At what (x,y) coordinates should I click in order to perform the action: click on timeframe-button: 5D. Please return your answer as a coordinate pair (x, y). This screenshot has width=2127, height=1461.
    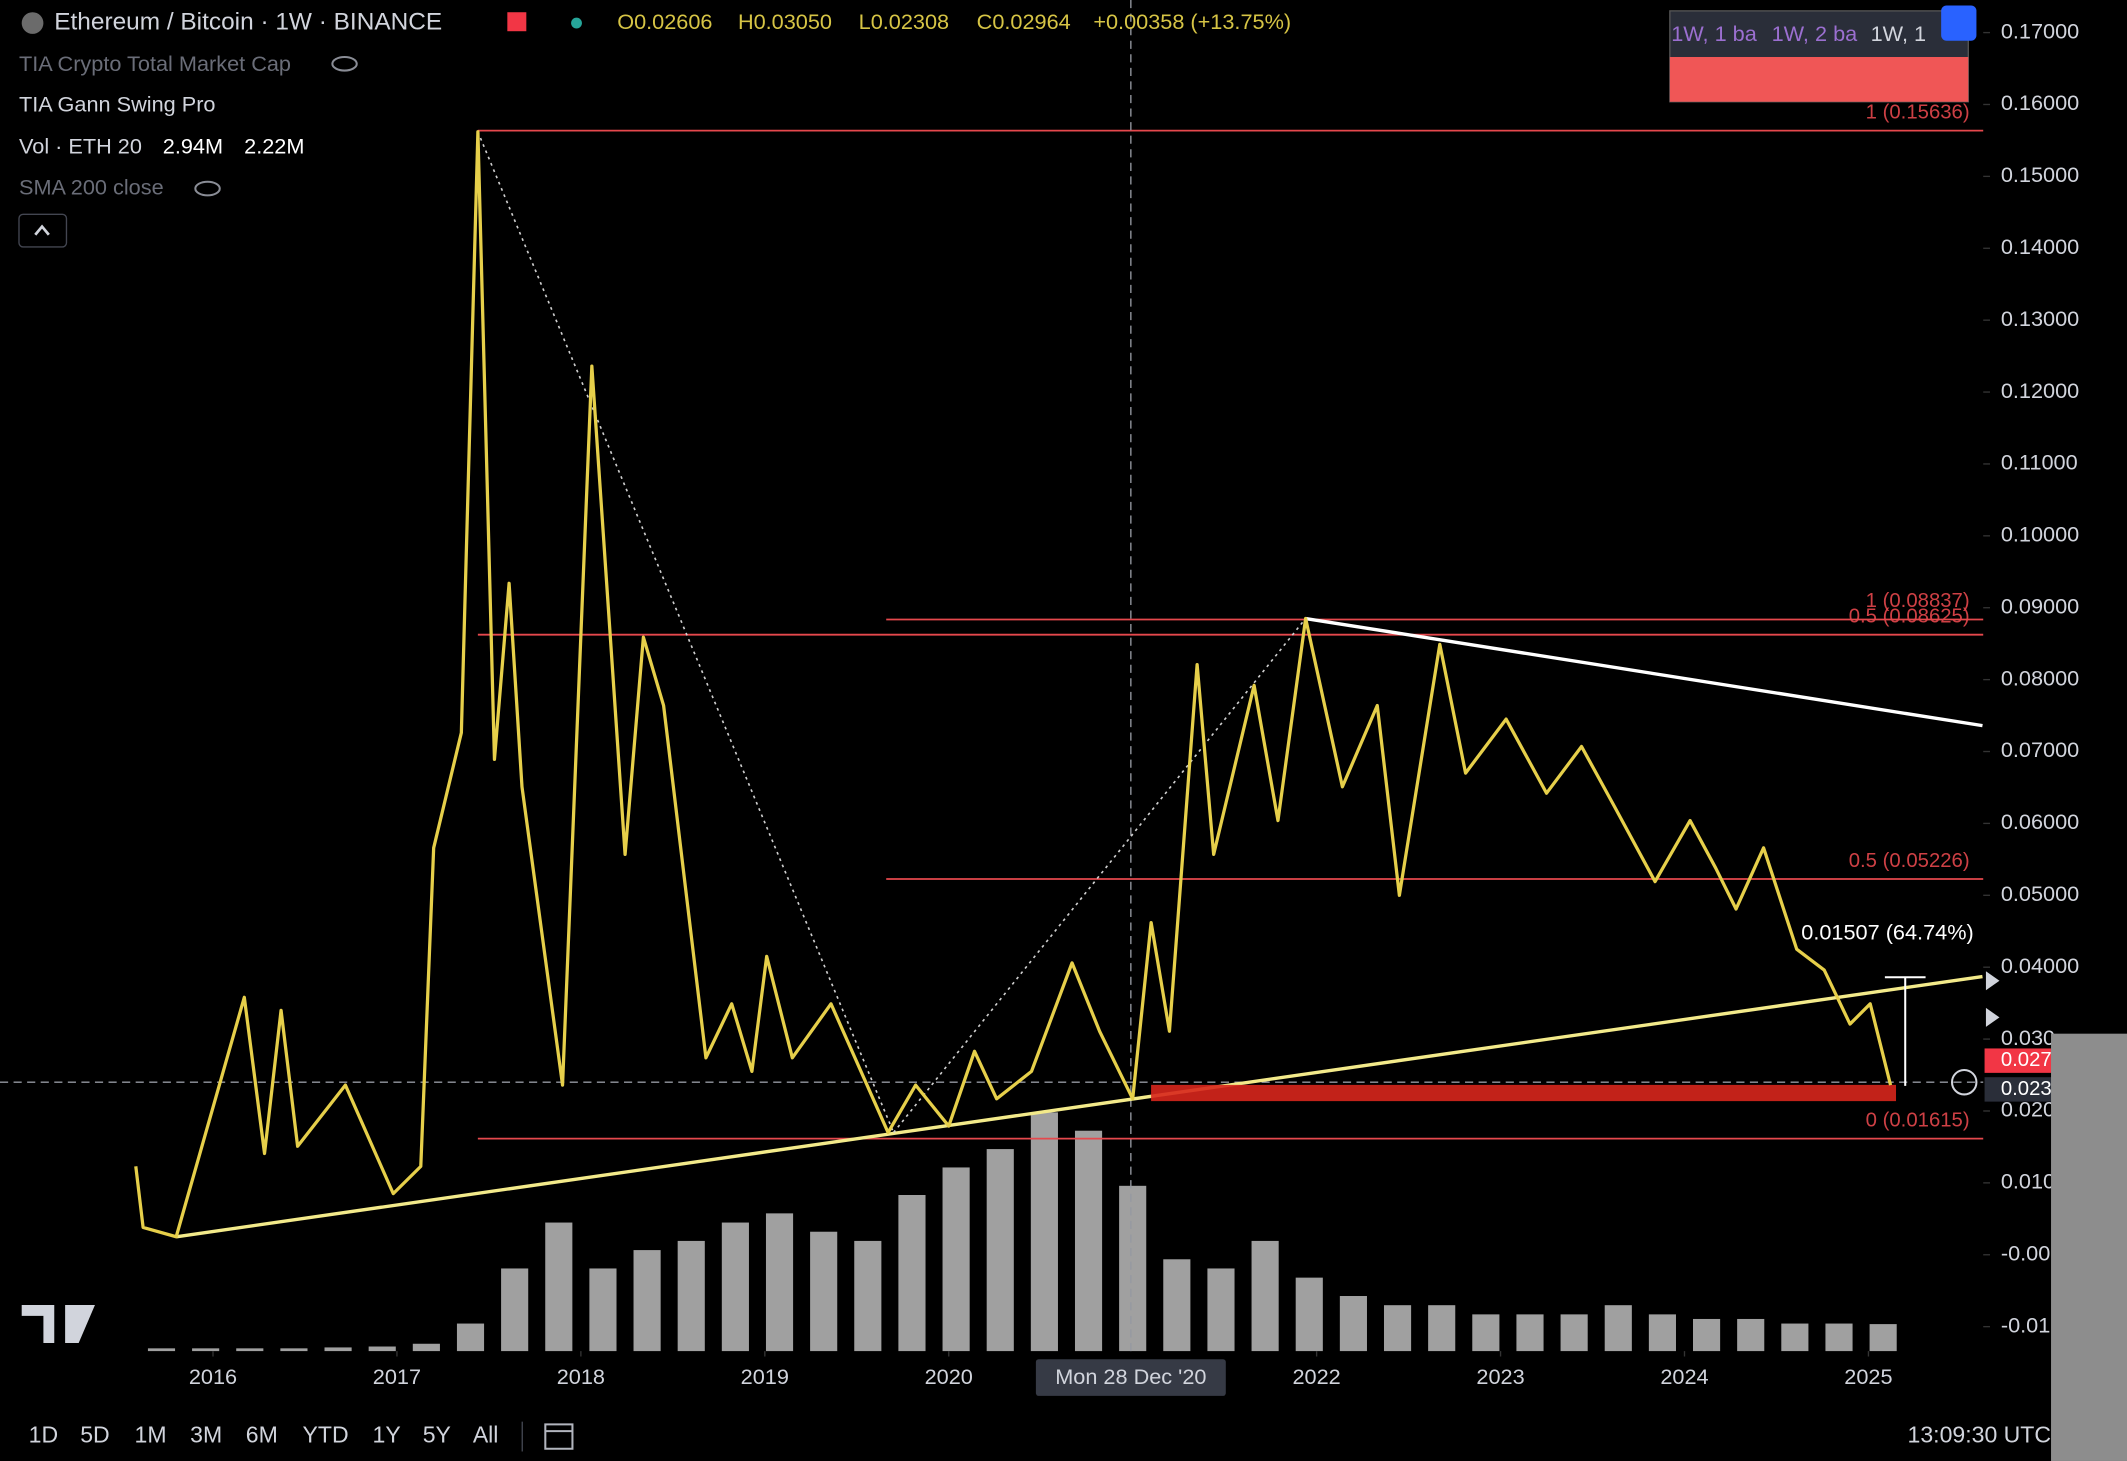
    Looking at the image, I should click on (94, 1435).